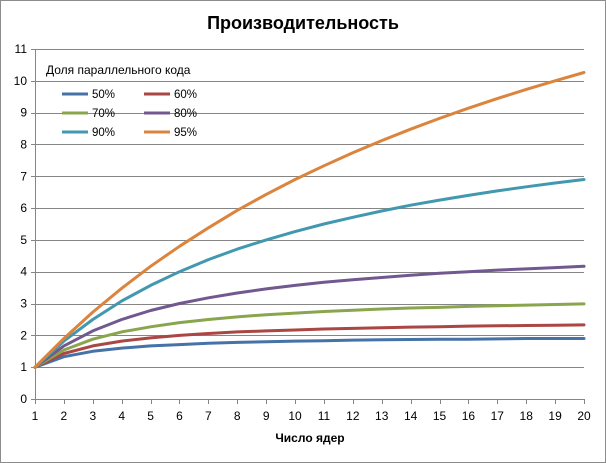  I want to click on x-tick-label: 10, so click(295, 416).